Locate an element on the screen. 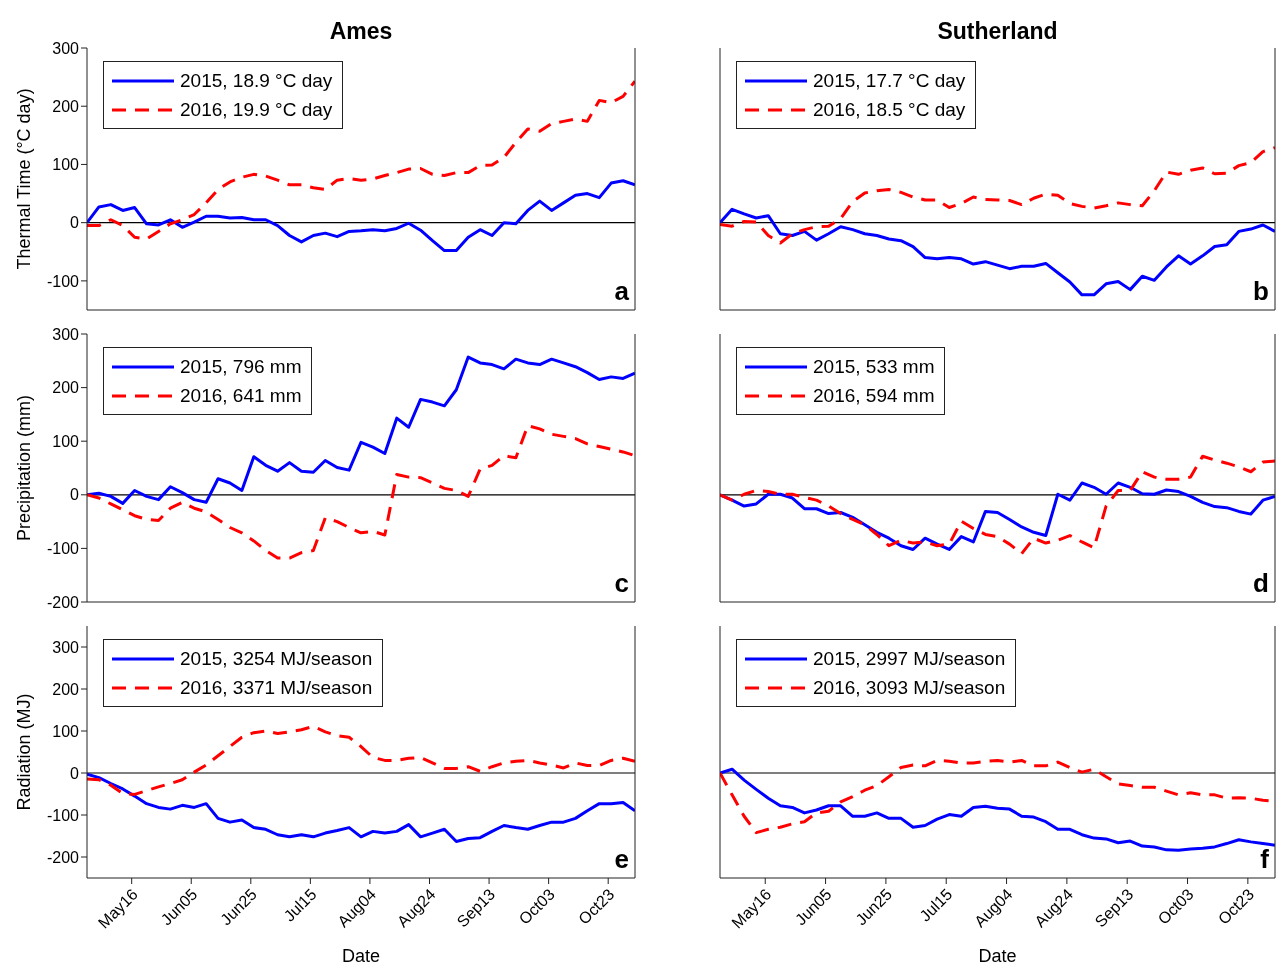  legend-label: 2015, 17.7 °C day is located at coordinates (889, 80).